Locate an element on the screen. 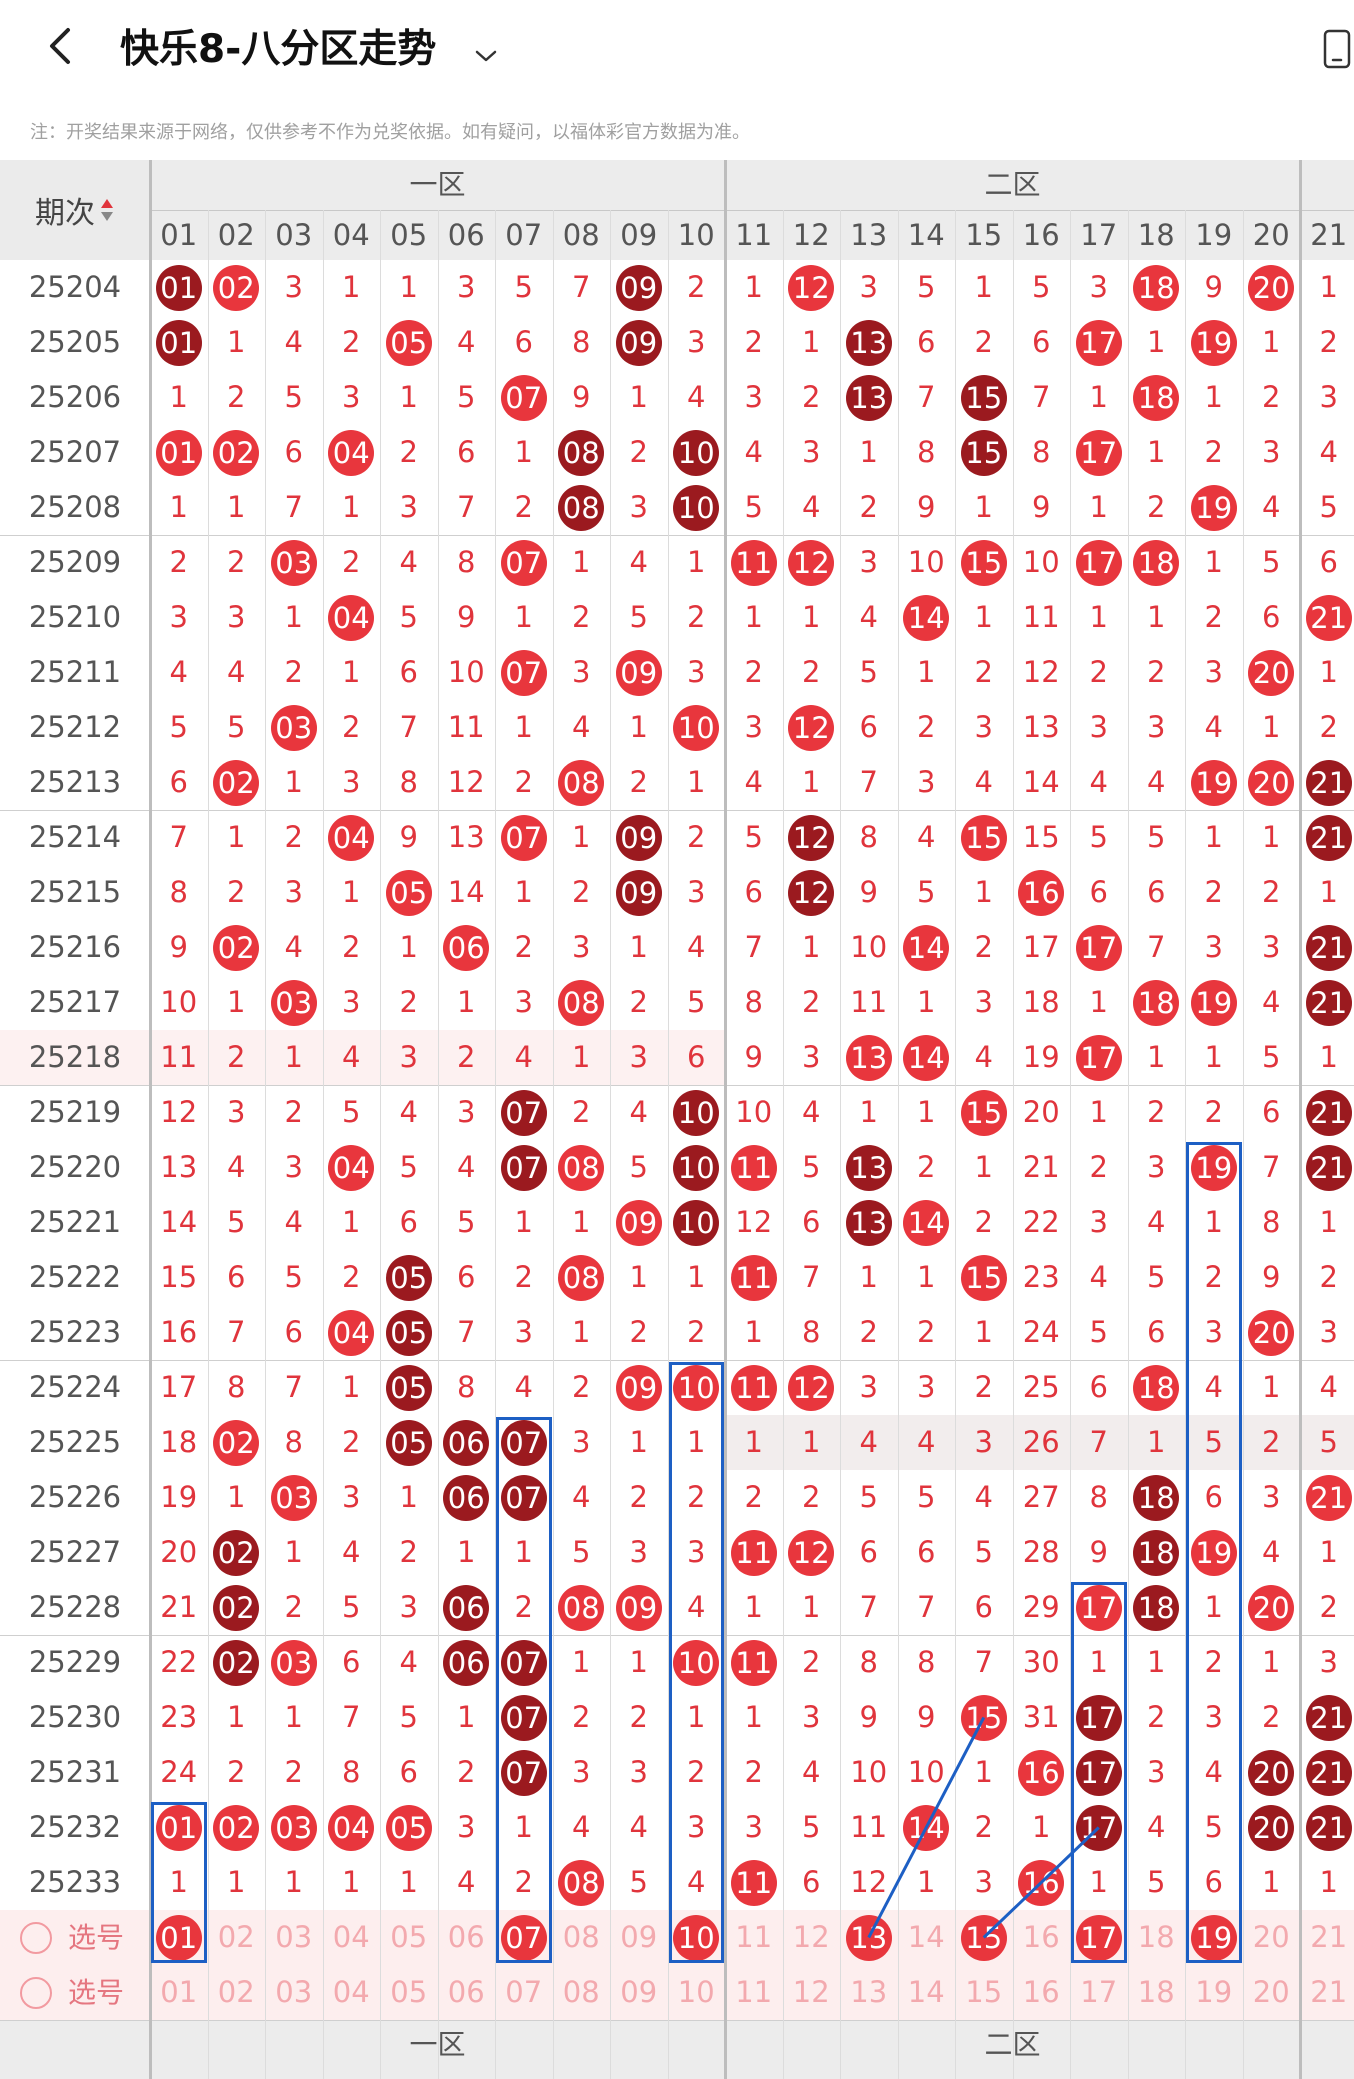 The width and height of the screenshot is (1354, 2079). miss-count: 22 is located at coordinates (179, 1662).